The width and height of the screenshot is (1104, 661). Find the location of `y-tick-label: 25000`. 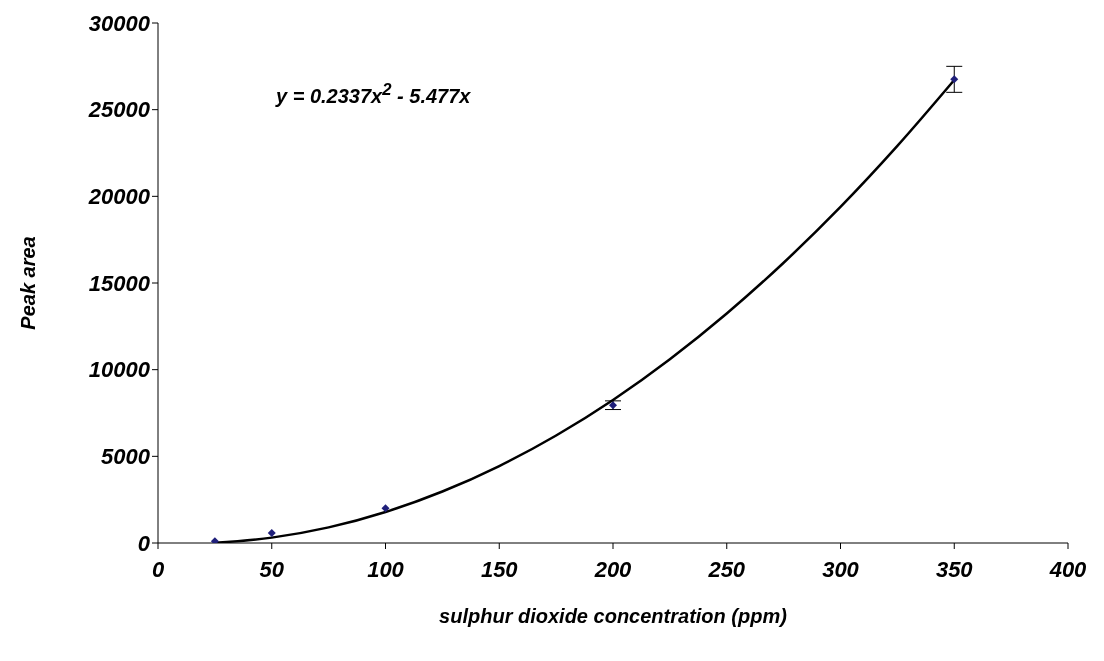

y-tick-label: 25000 is located at coordinates (119, 110).